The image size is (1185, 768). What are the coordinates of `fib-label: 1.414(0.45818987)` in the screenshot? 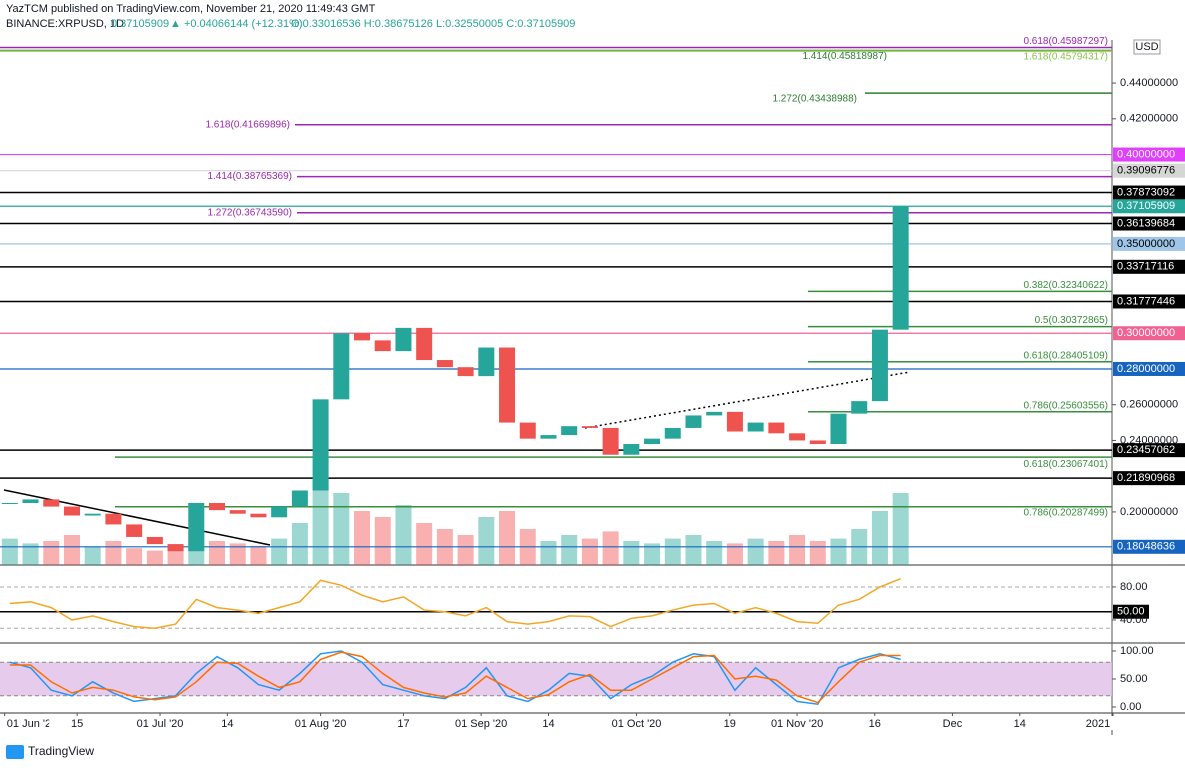 It's located at (844, 56).